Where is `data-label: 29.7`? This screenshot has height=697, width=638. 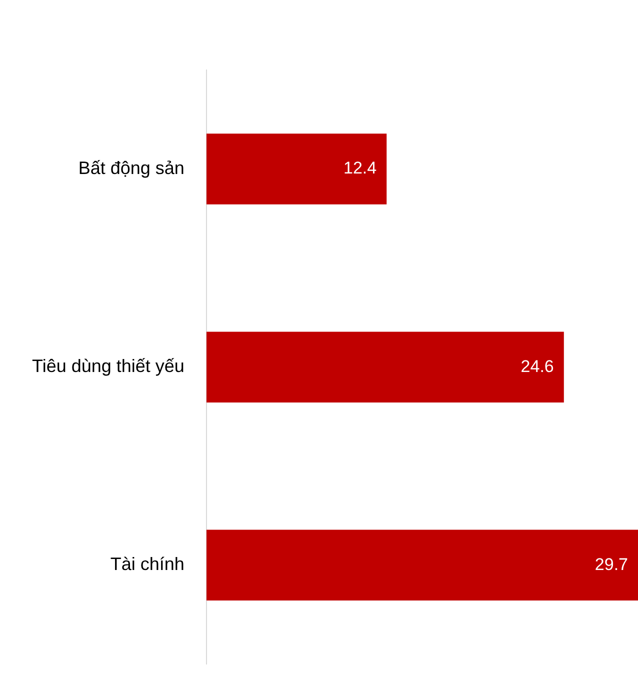
data-label: 29.7 is located at coordinates (611, 564).